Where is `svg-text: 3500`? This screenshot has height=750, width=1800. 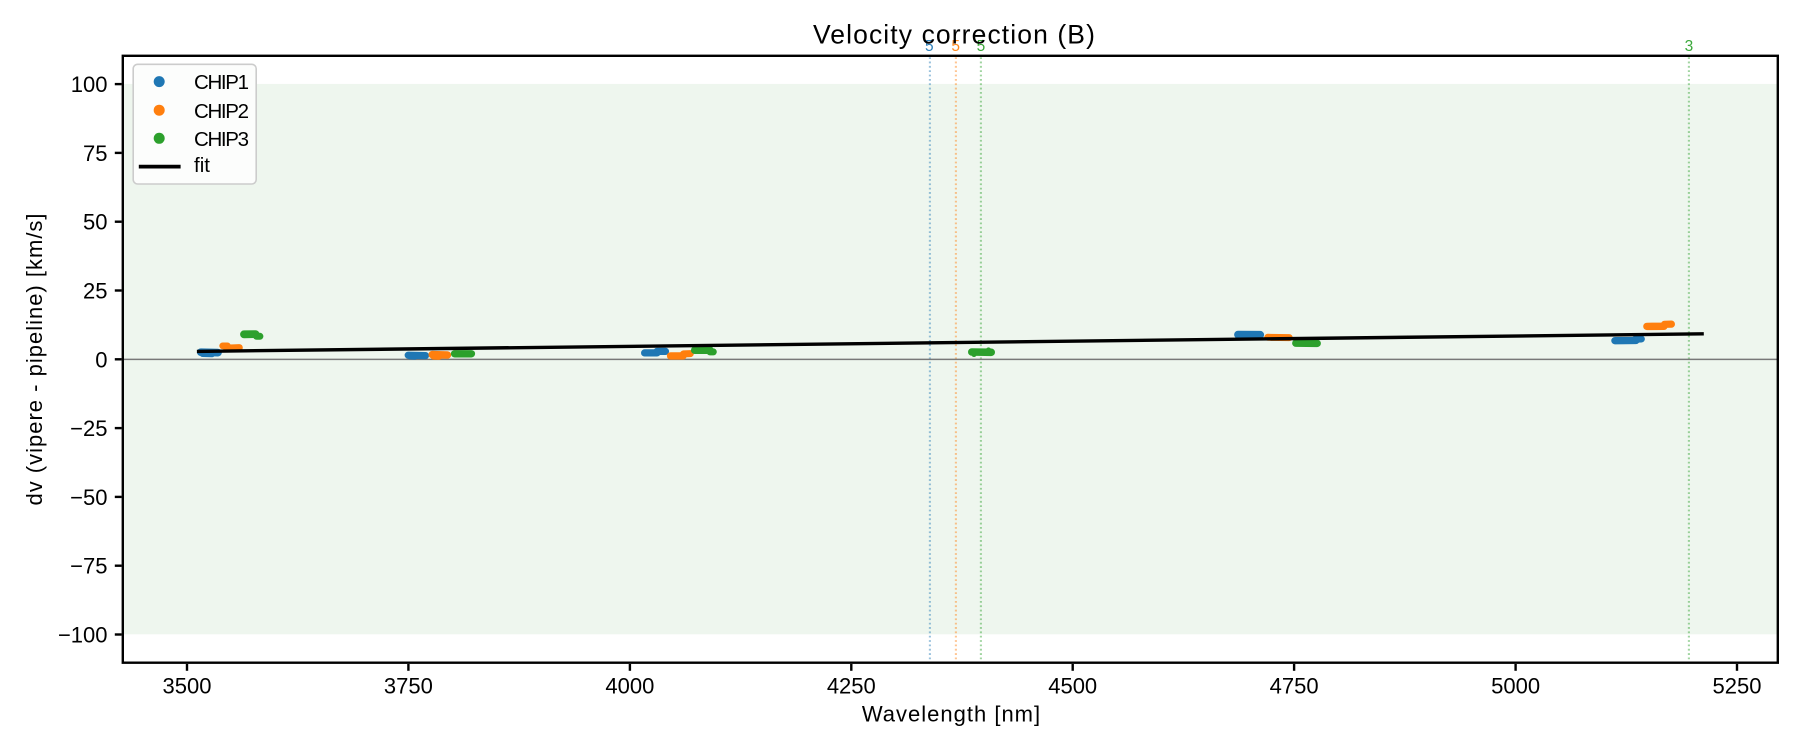
svg-text: 3500 is located at coordinates (187, 686).